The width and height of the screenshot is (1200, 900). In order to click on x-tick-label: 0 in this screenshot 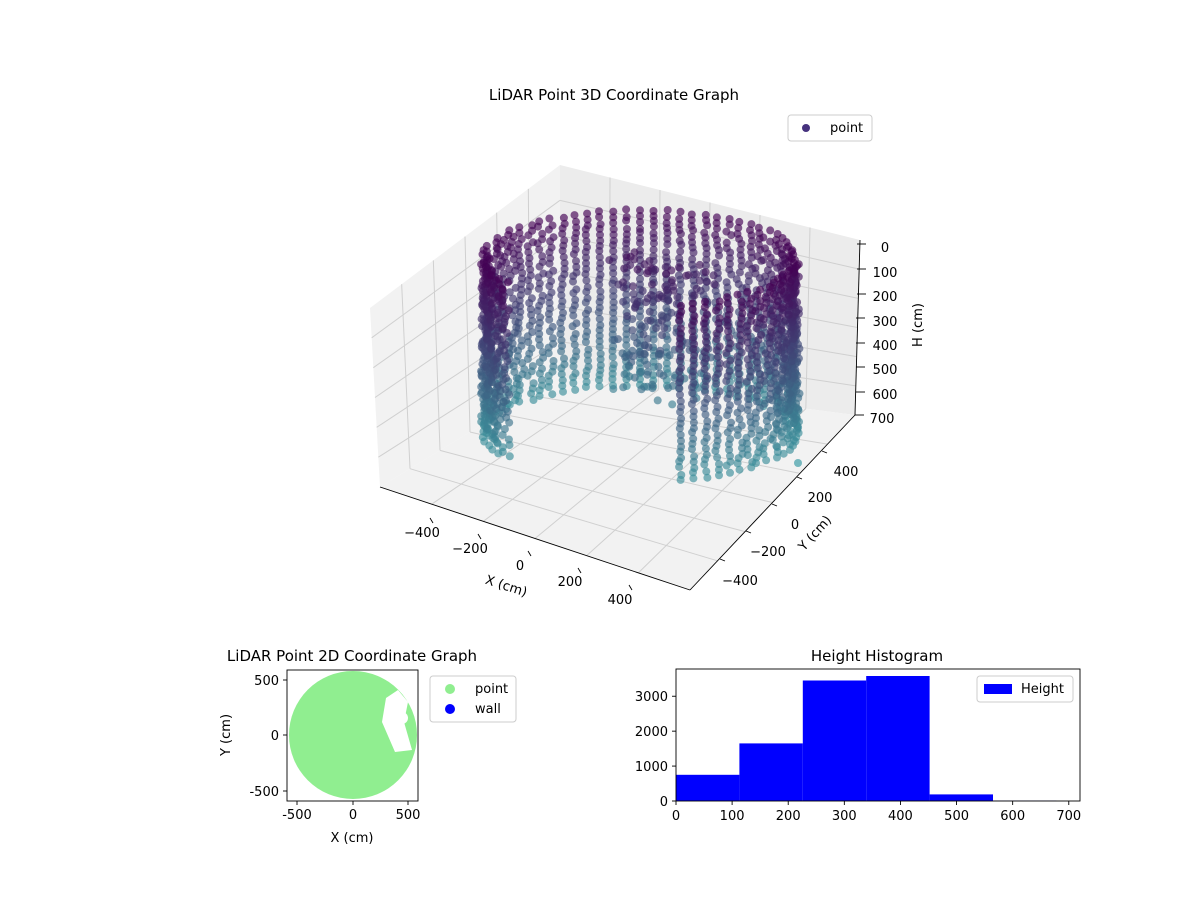, I will do `click(676, 816)`.